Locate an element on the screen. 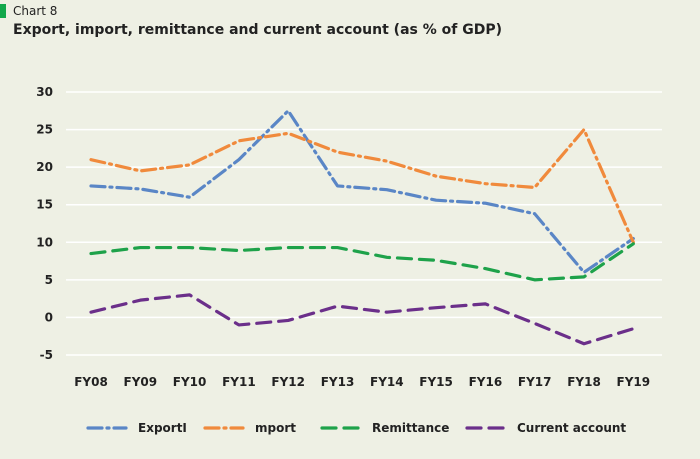 The image size is (700, 459). legend-label: ExportI is located at coordinates (162, 428).